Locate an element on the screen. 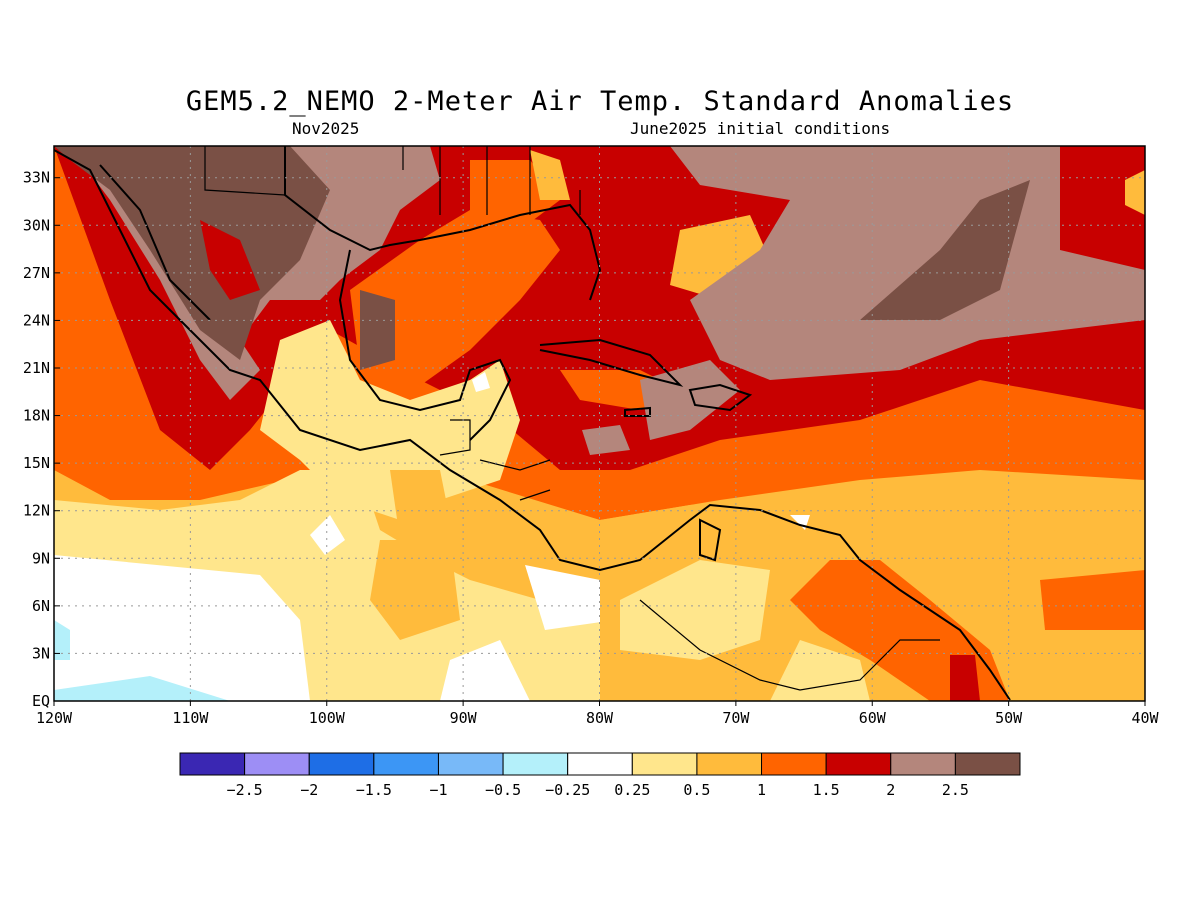 This screenshot has width=1200, height=900. anomaly-eq-neutral is located at coordinates (485, 670).